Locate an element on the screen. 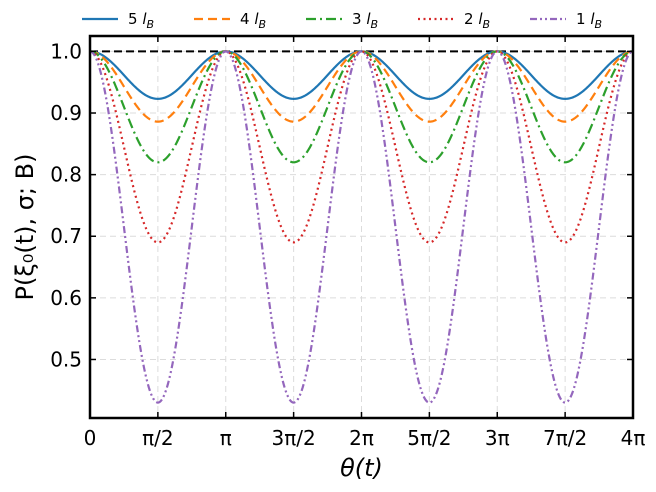 This screenshot has height=492, width=656. x-tick-label-4: 2π is located at coordinates (361, 438).